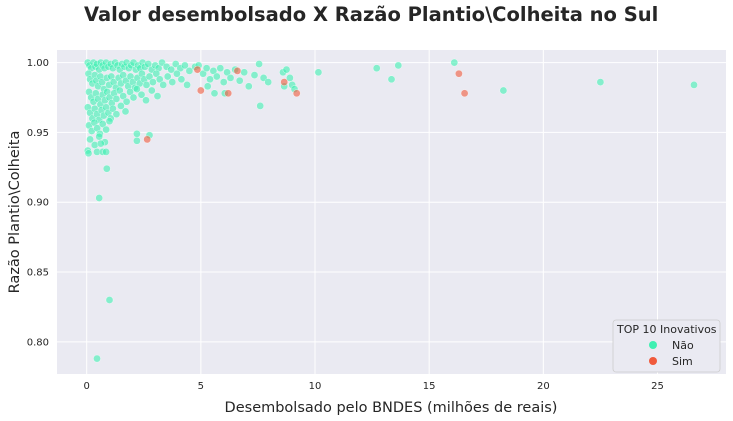  What do you see at coordinates (38, 133) in the screenshot?
I see `y-tick-label: 0.95` at bounding box center [38, 133].